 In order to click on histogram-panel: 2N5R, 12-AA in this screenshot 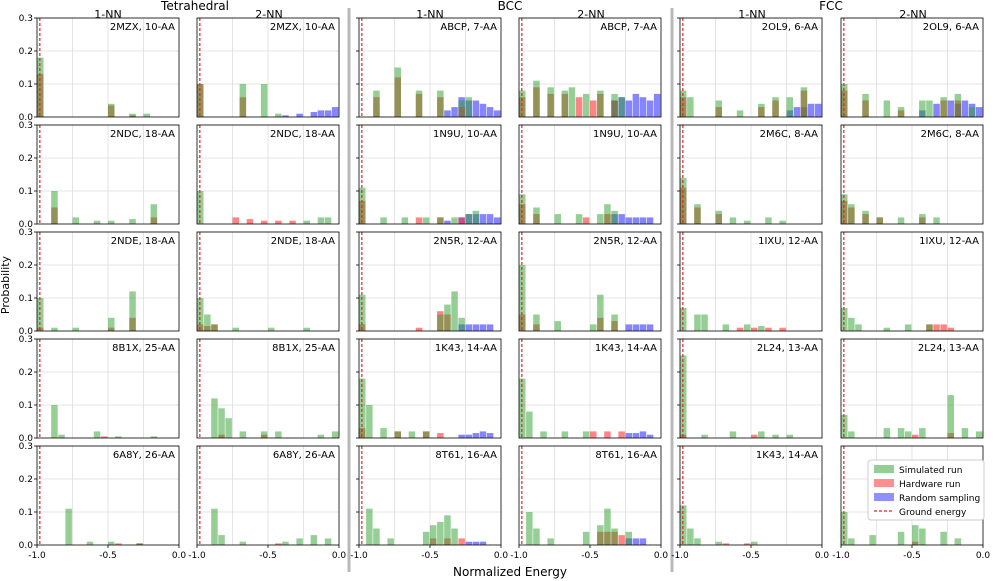, I will do `click(429, 281)`.